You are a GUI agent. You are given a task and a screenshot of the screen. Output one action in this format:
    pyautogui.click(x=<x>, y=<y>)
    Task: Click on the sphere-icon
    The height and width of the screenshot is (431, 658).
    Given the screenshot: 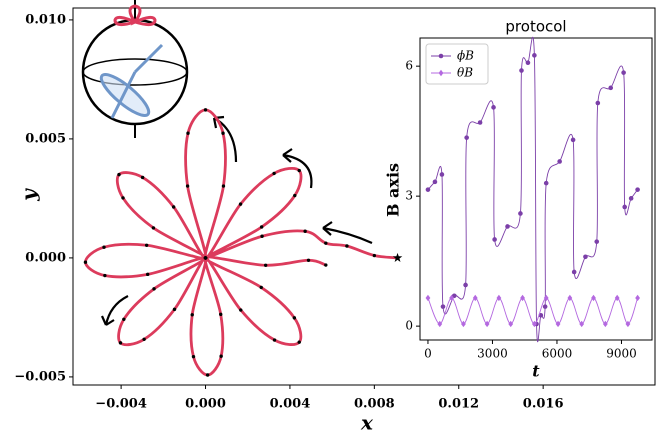 What is the action you would take?
    pyautogui.click(x=135, y=69)
    